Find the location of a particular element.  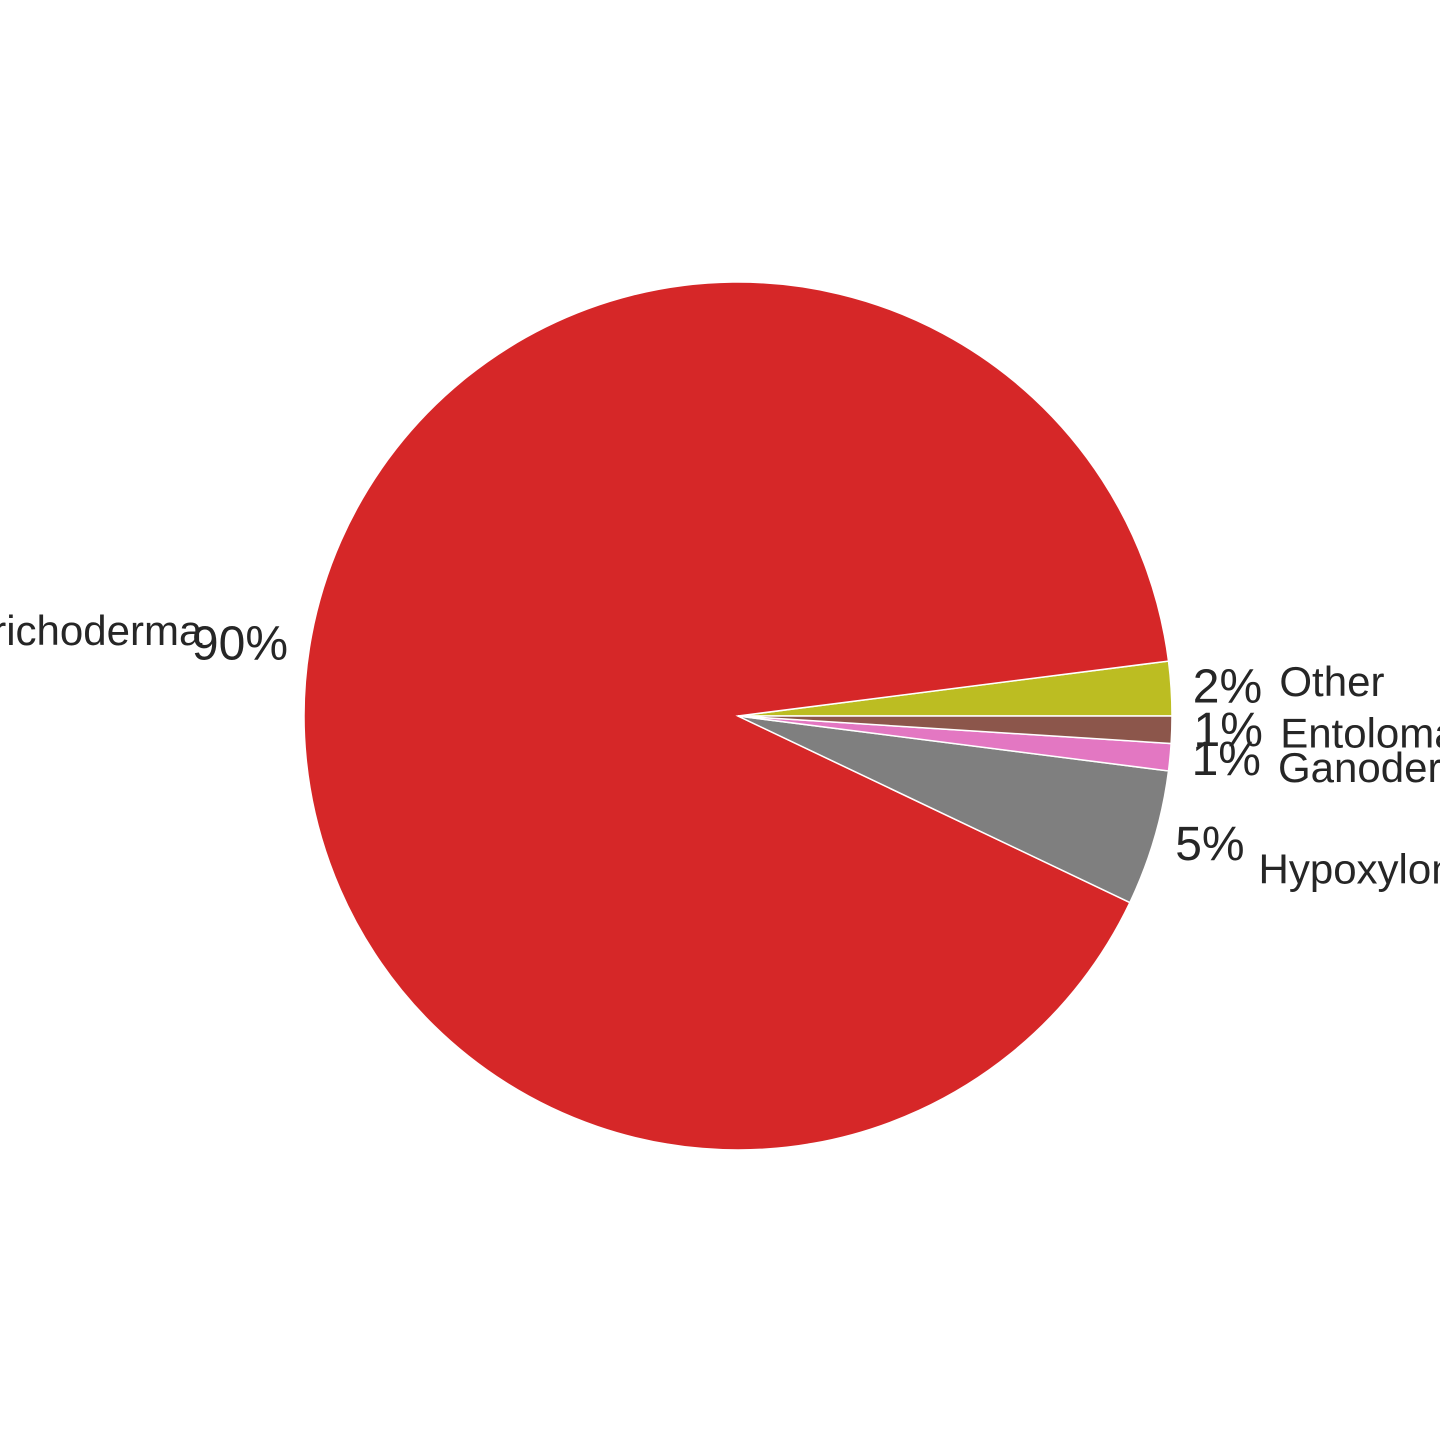

pct-label-trichoderma: 90% is located at coordinates (240, 644).